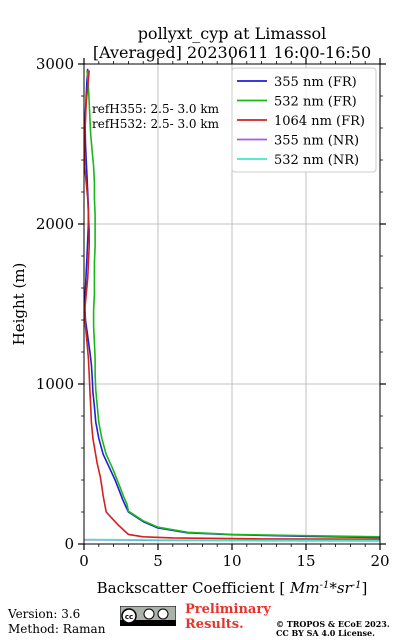 This screenshot has height=640, width=400. Describe the element at coordinates (214, 624) in the screenshot. I see `preliminary-line-2: Results.` at that location.